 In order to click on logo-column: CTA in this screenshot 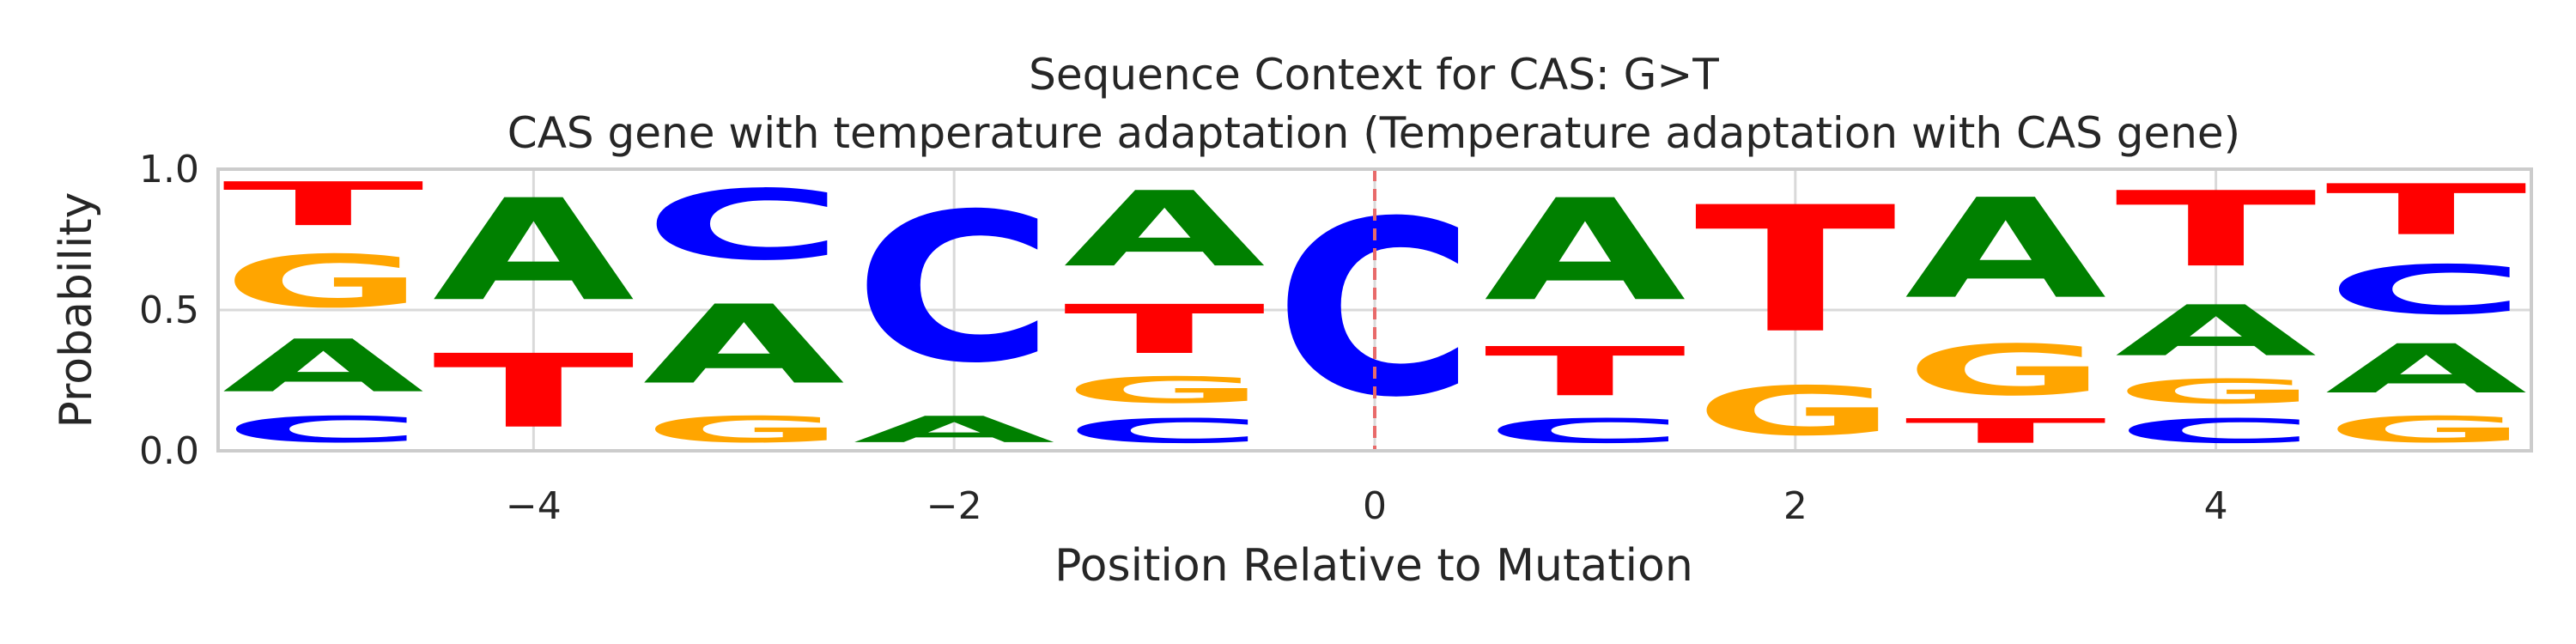, I will do `click(1585, 311)`.